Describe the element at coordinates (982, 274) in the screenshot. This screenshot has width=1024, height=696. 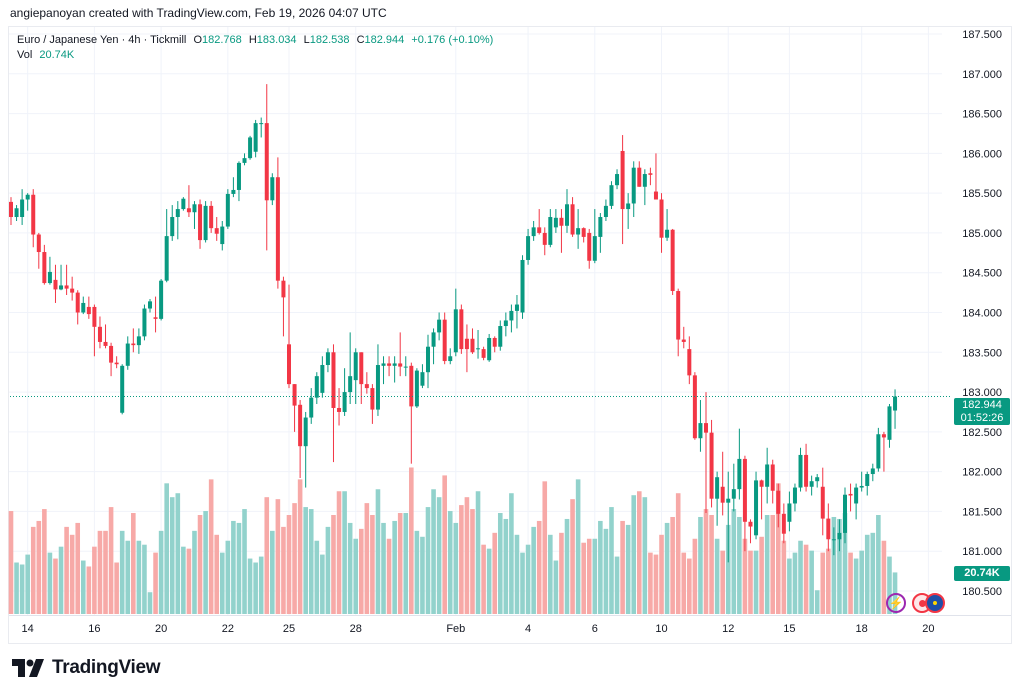
I see `price-tick-label: 184.500` at that location.